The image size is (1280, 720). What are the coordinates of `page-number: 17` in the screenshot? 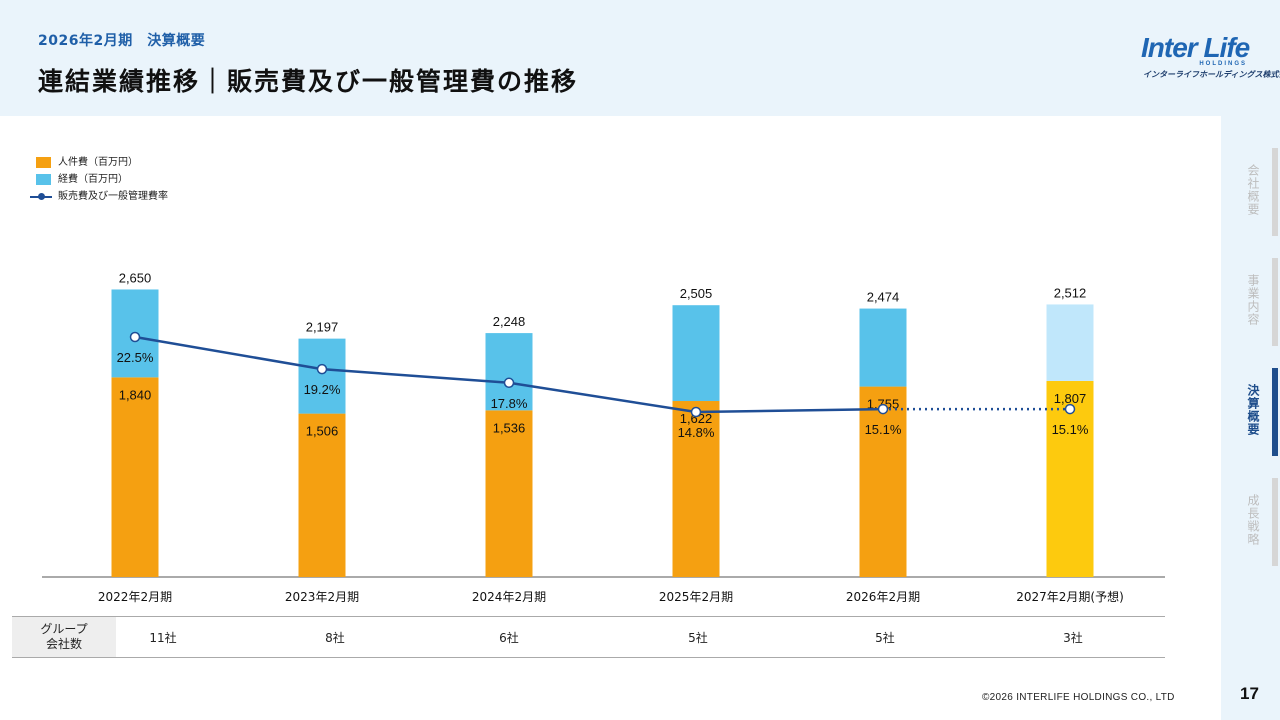 It's located at (1249, 693).